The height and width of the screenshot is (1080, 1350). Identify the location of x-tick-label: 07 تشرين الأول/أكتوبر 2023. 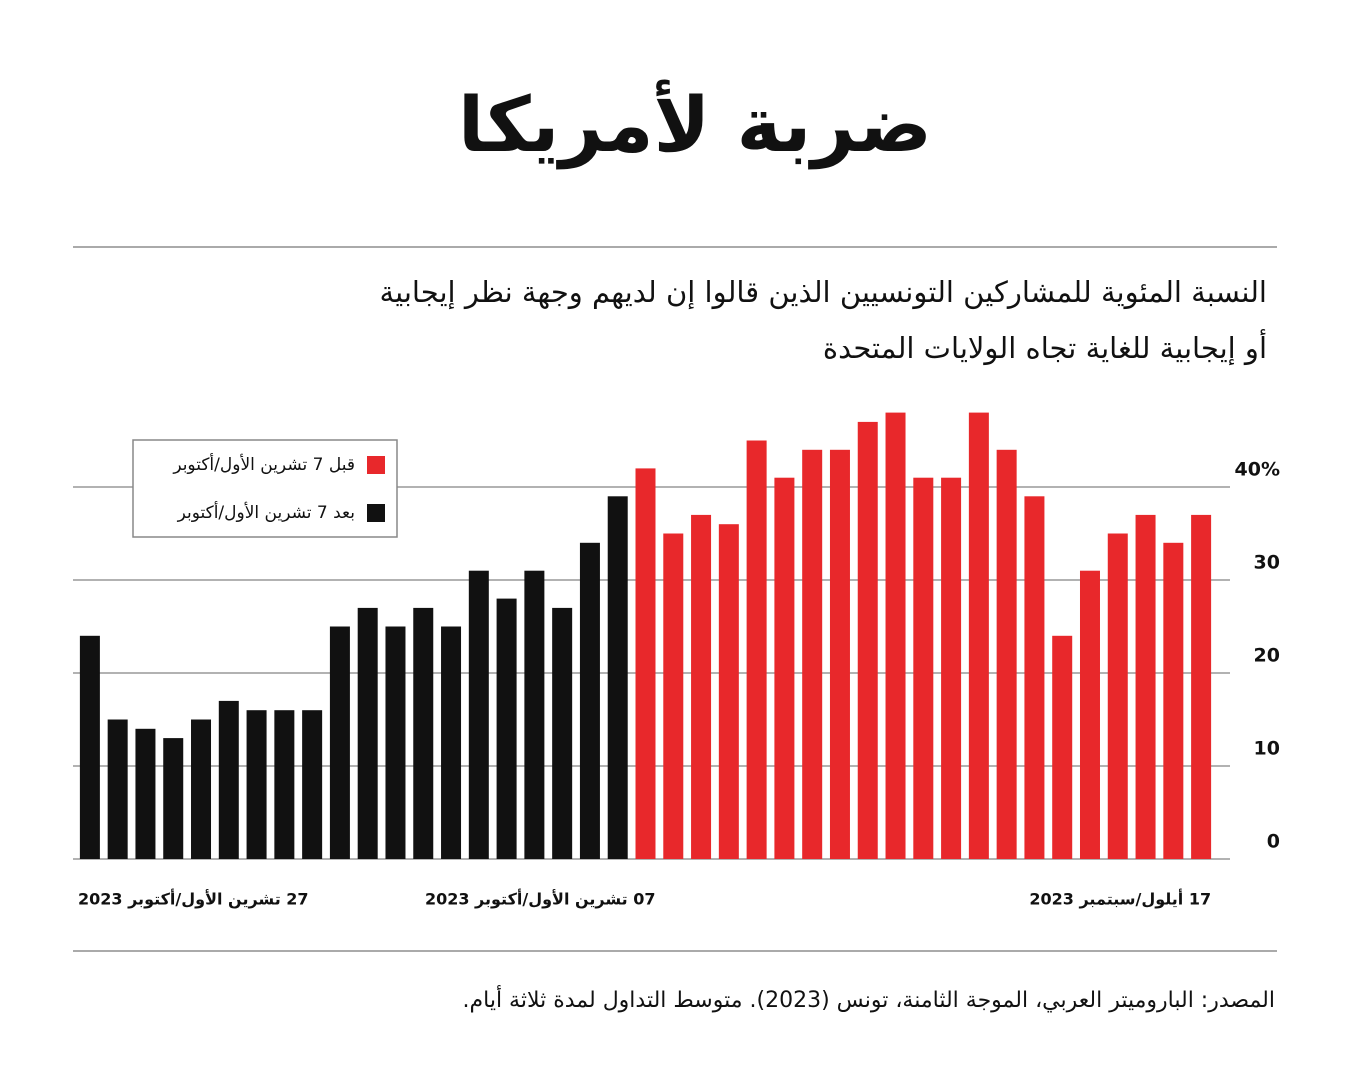
(540, 899).